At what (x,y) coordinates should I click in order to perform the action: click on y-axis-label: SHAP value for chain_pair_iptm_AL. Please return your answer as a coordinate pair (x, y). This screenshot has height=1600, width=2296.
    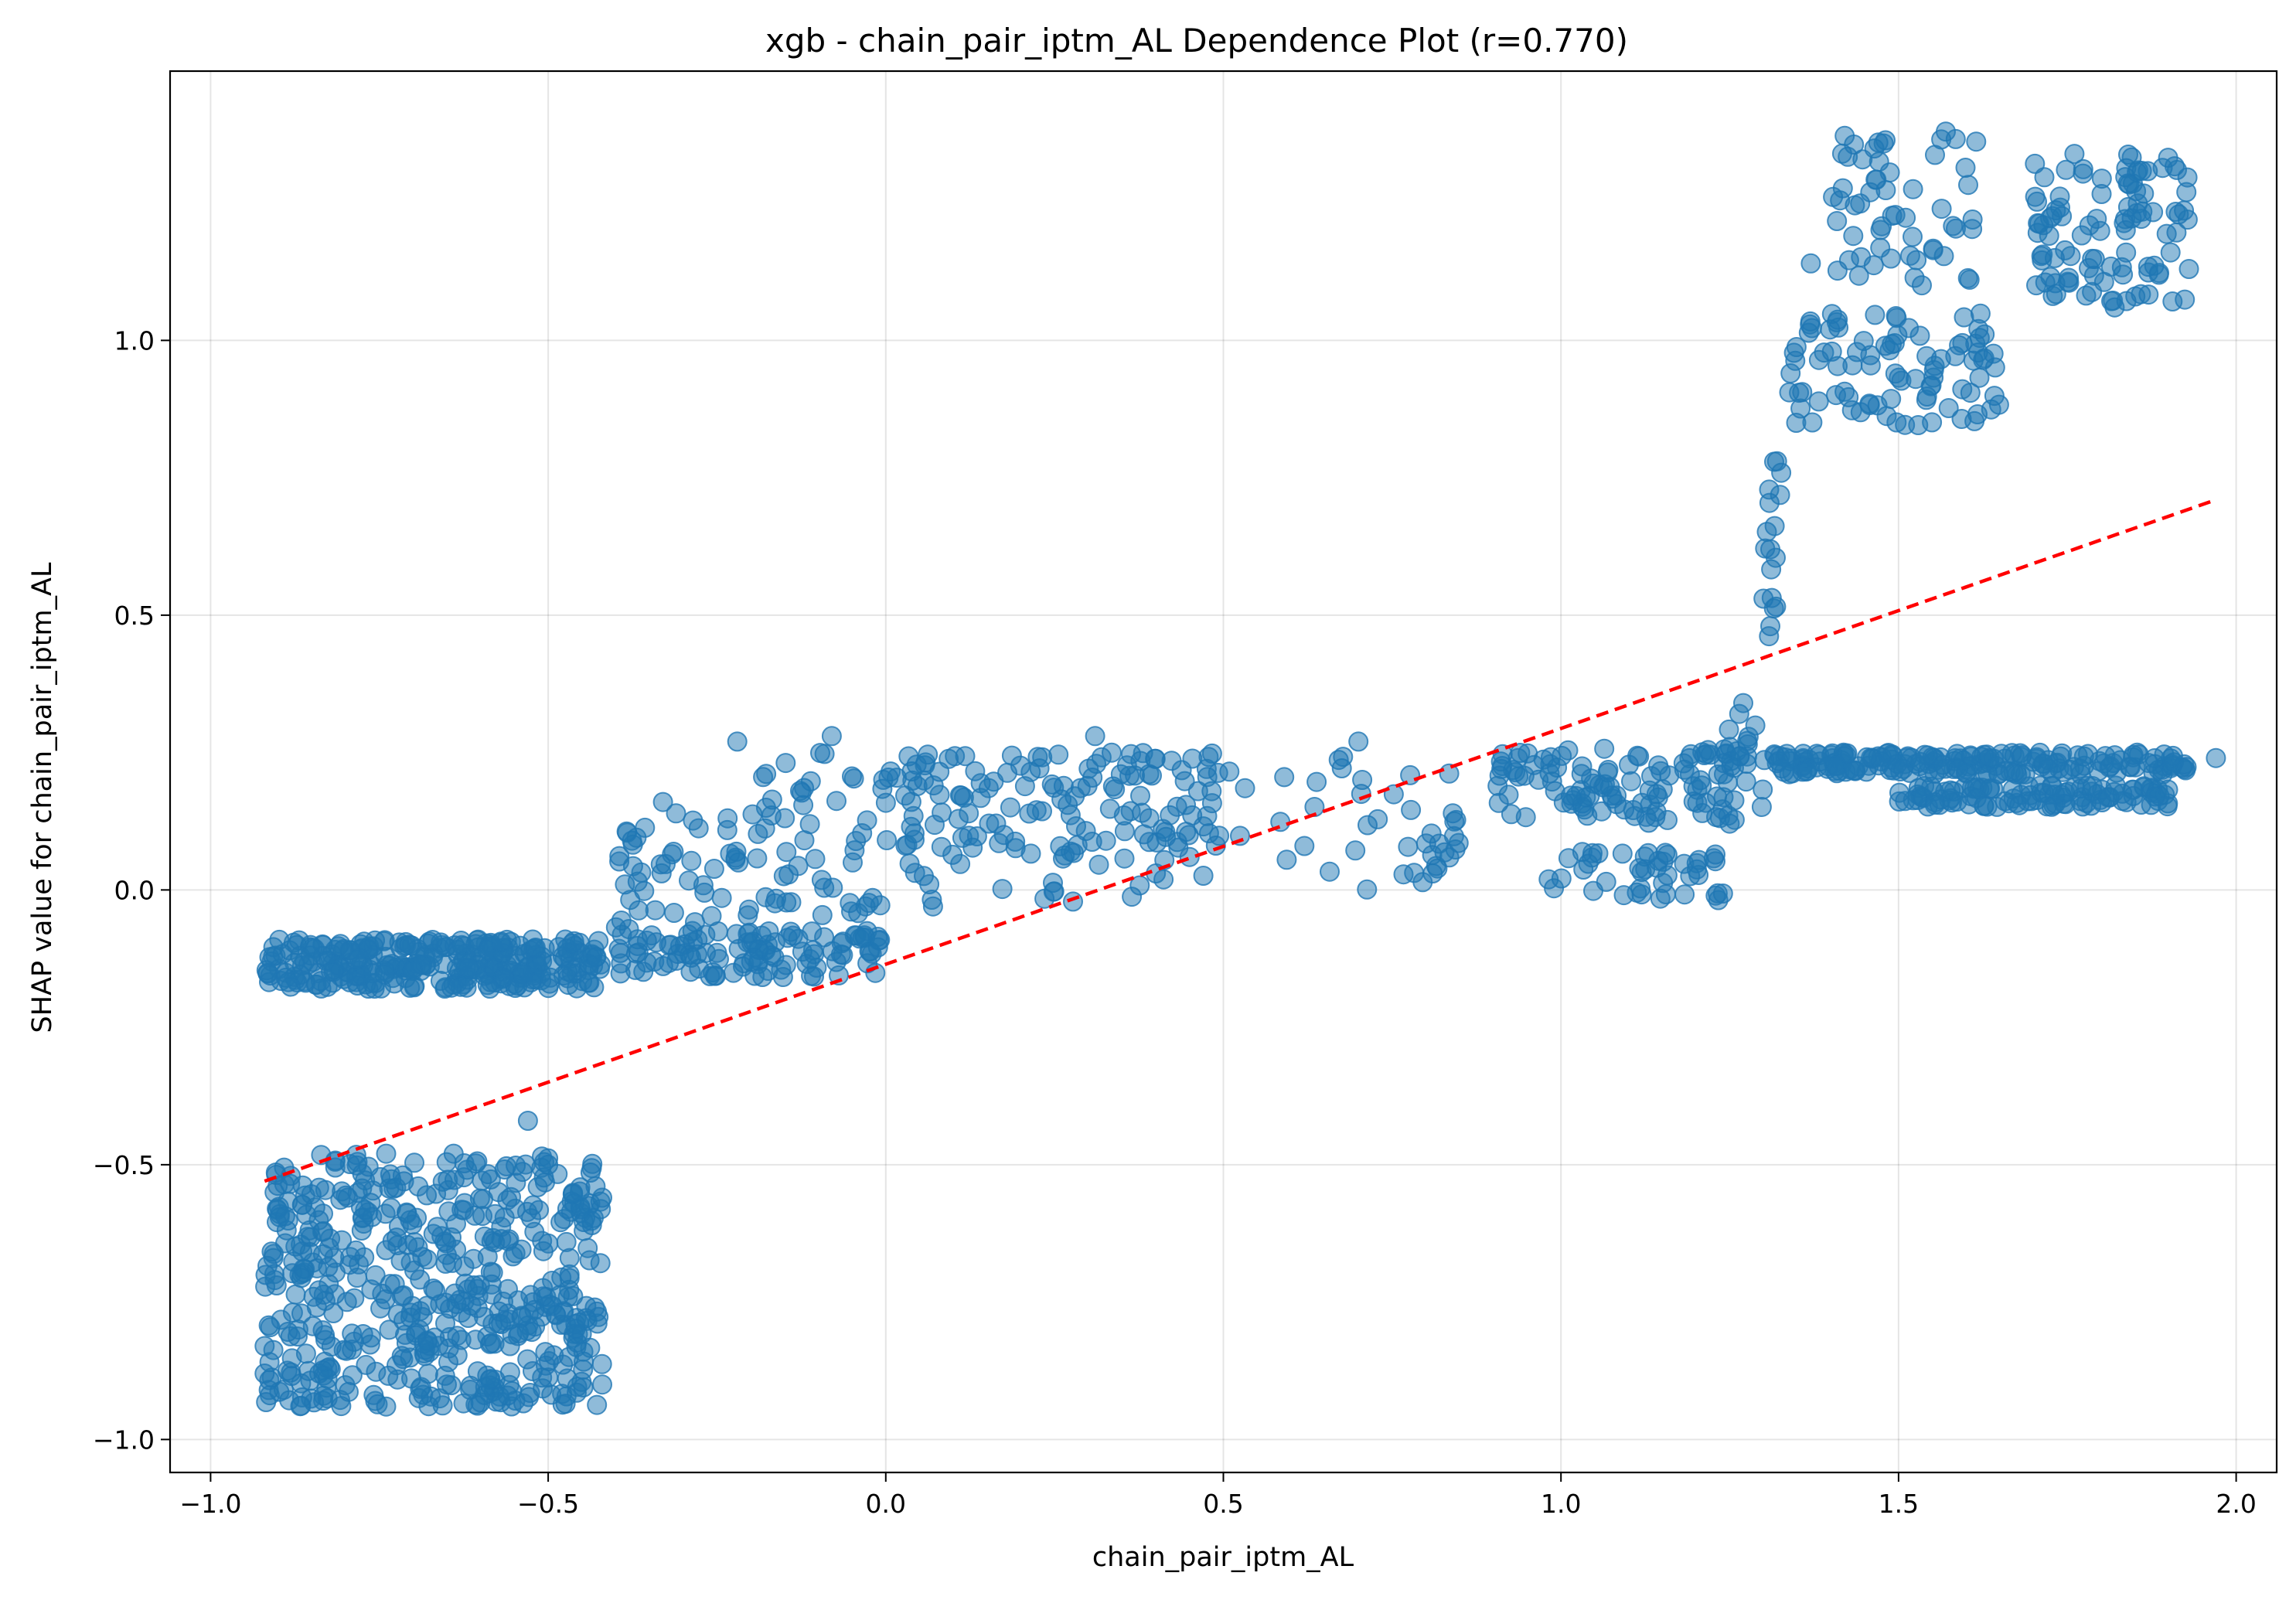
    Looking at the image, I should click on (42, 797).